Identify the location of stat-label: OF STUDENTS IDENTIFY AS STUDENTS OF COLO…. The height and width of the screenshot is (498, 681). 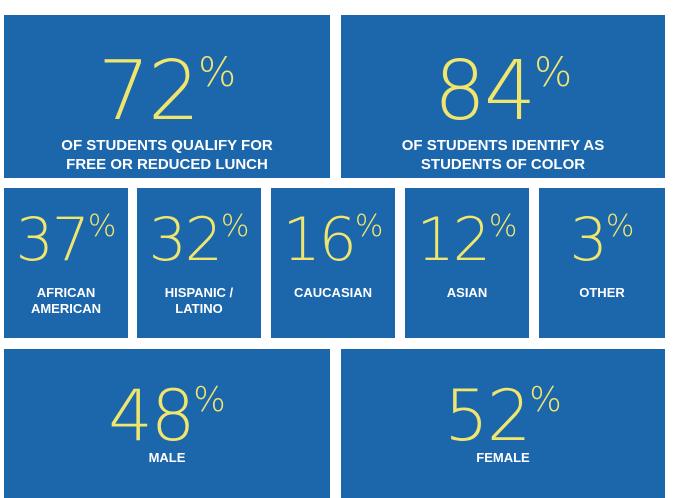
(503, 155).